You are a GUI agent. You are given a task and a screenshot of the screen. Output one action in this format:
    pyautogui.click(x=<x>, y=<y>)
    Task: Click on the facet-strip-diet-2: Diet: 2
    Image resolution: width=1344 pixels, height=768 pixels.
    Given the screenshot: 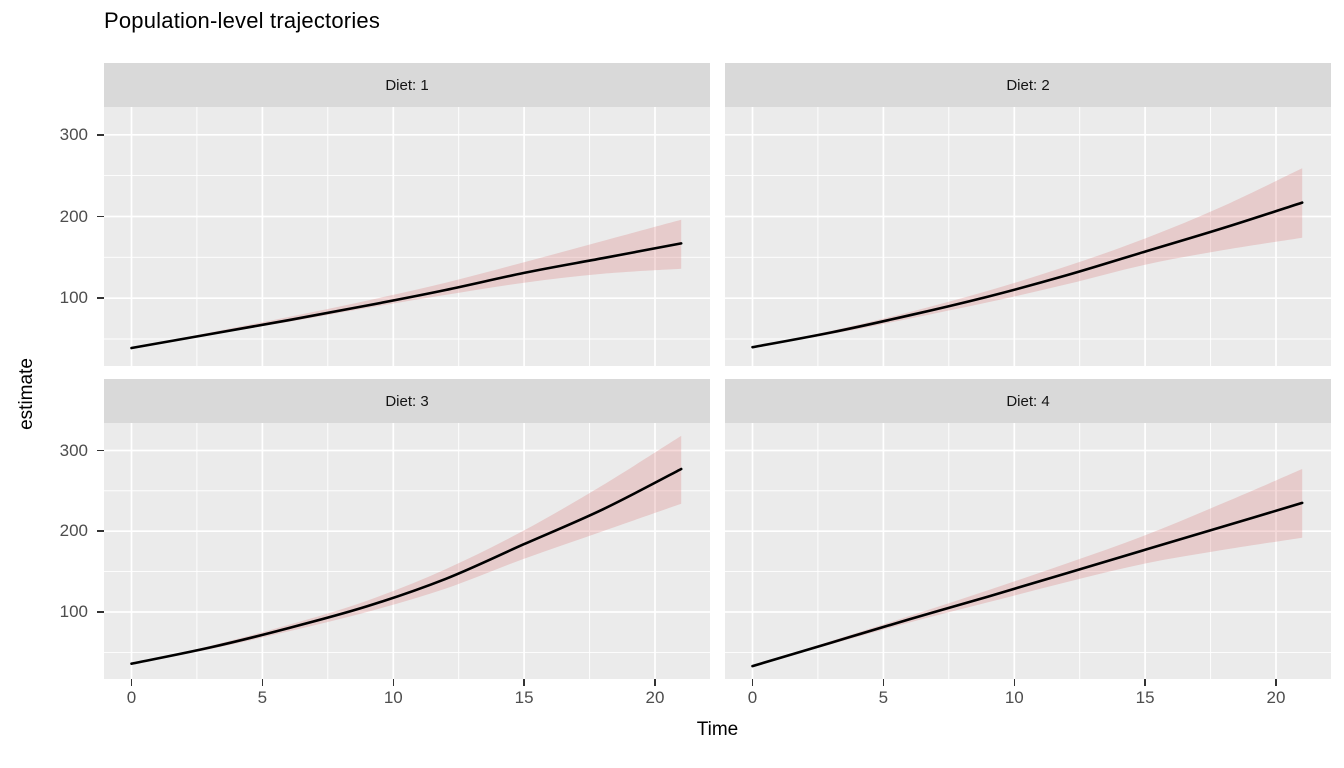 What is the action you would take?
    pyautogui.click(x=1028, y=85)
    